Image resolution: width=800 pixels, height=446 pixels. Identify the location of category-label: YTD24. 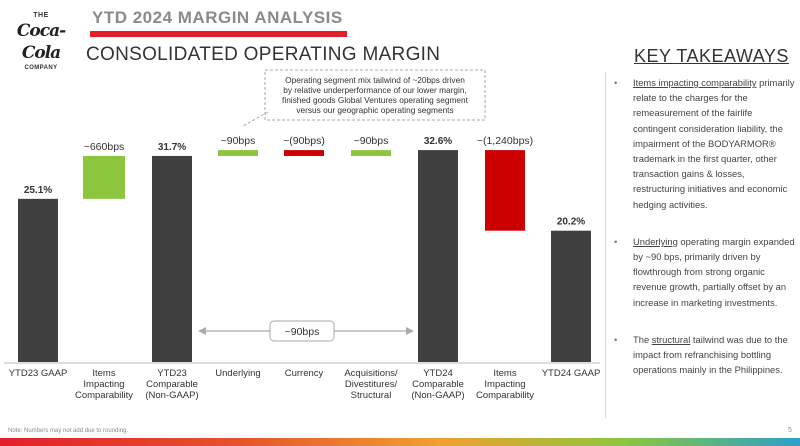
(438, 373).